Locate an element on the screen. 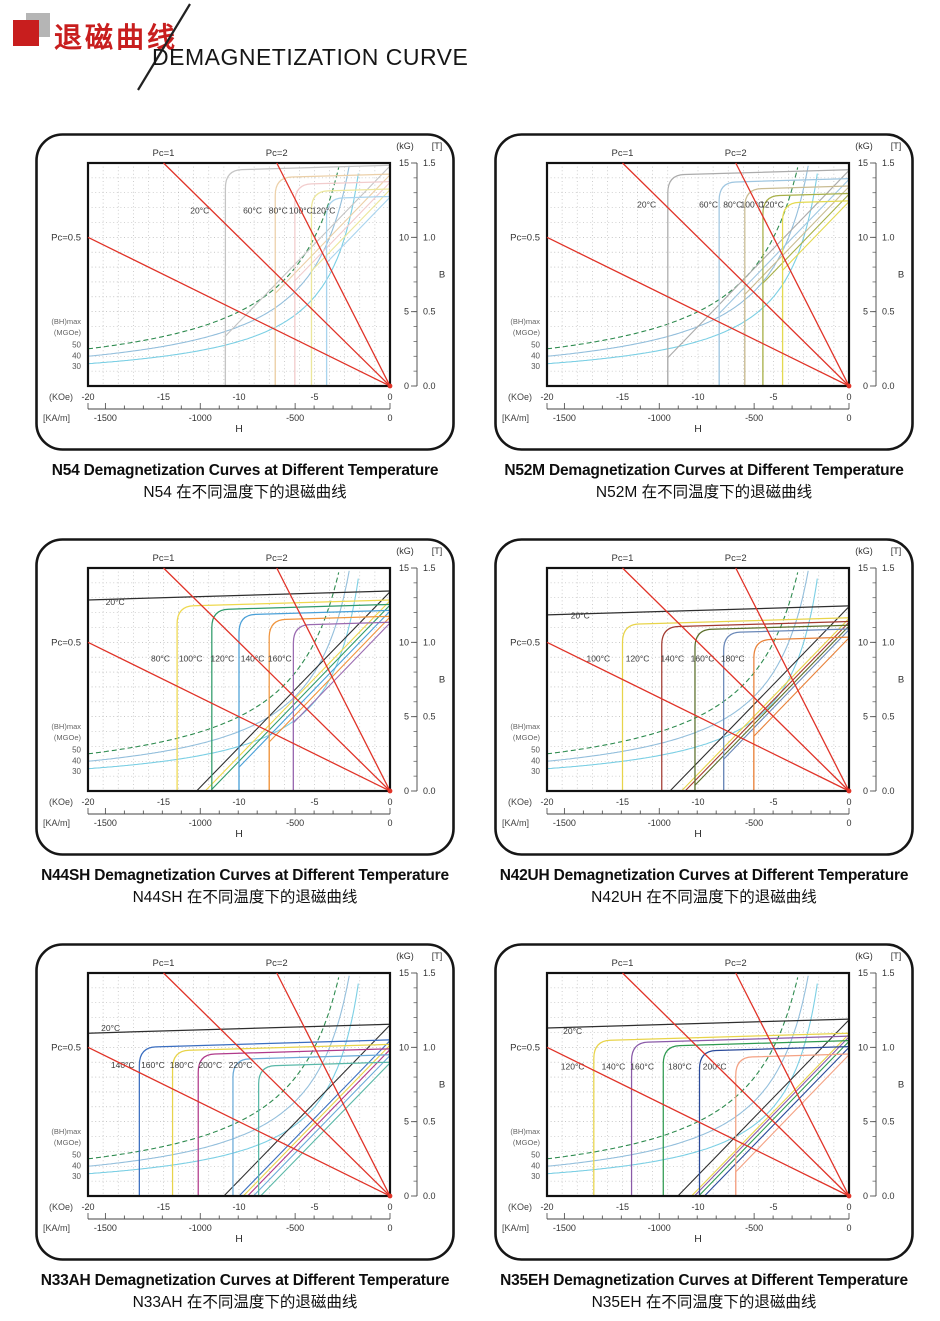 The width and height of the screenshot is (940, 1321). normal-curve-20C is located at coordinates (764, 1107).